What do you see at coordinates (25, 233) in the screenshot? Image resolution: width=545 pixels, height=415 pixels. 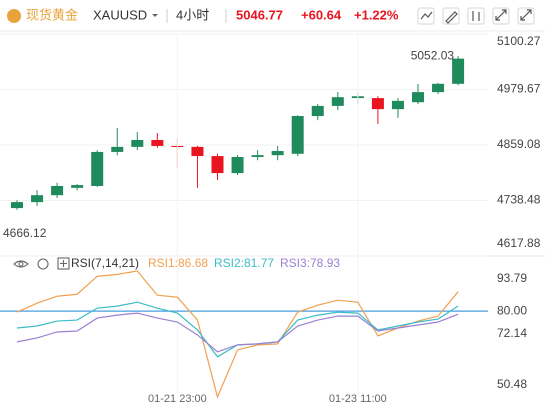 I see `min-price-label: 4666.12` at bounding box center [25, 233].